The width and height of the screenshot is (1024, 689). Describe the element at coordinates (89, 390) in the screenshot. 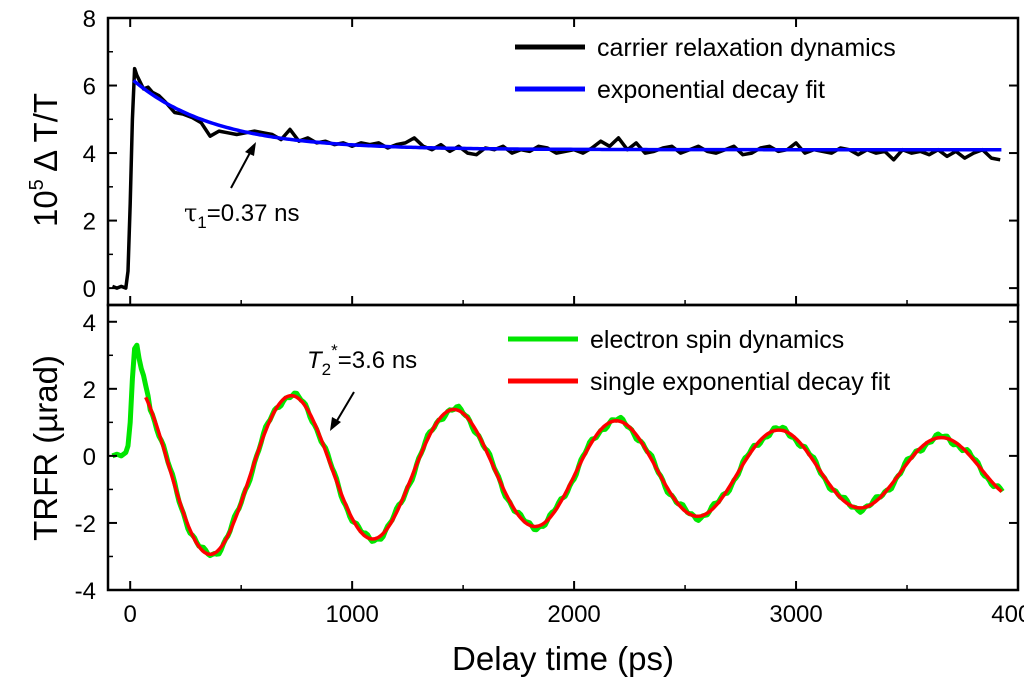

I see `bottom-ytick-label: 2` at that location.